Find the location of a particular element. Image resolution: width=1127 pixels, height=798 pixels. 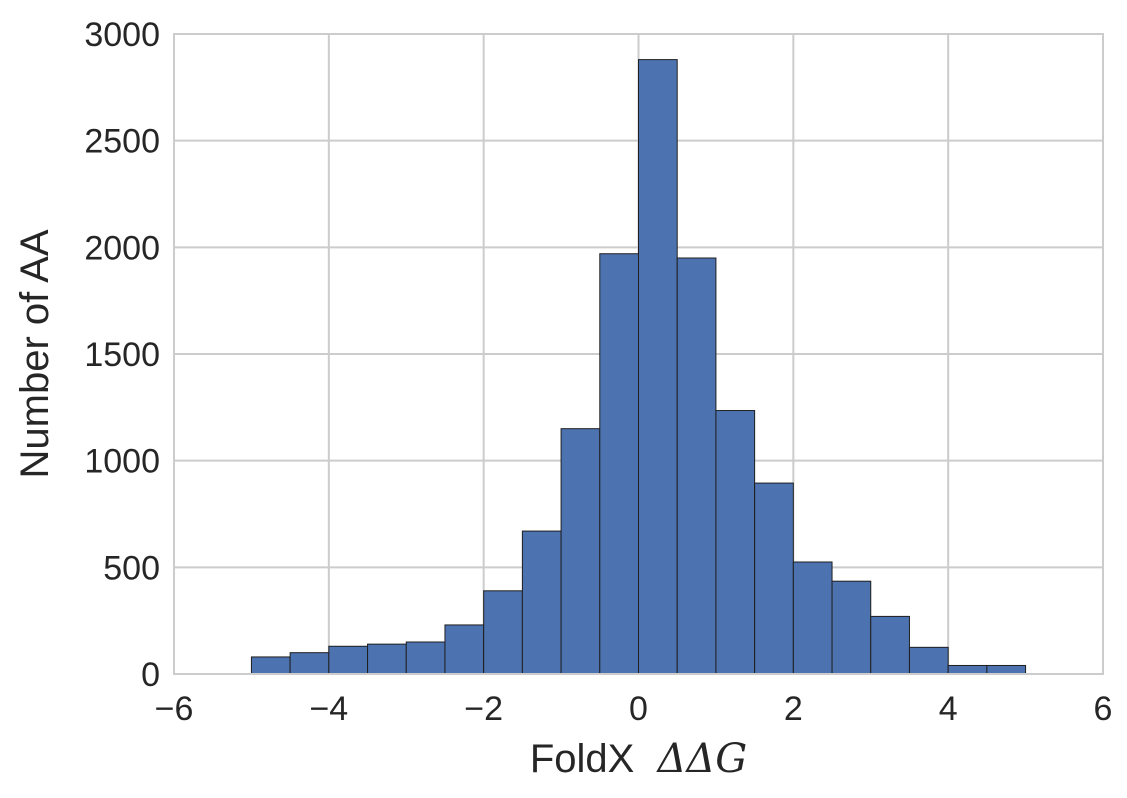

y-tick-label: 1500 is located at coordinates (122, 355).